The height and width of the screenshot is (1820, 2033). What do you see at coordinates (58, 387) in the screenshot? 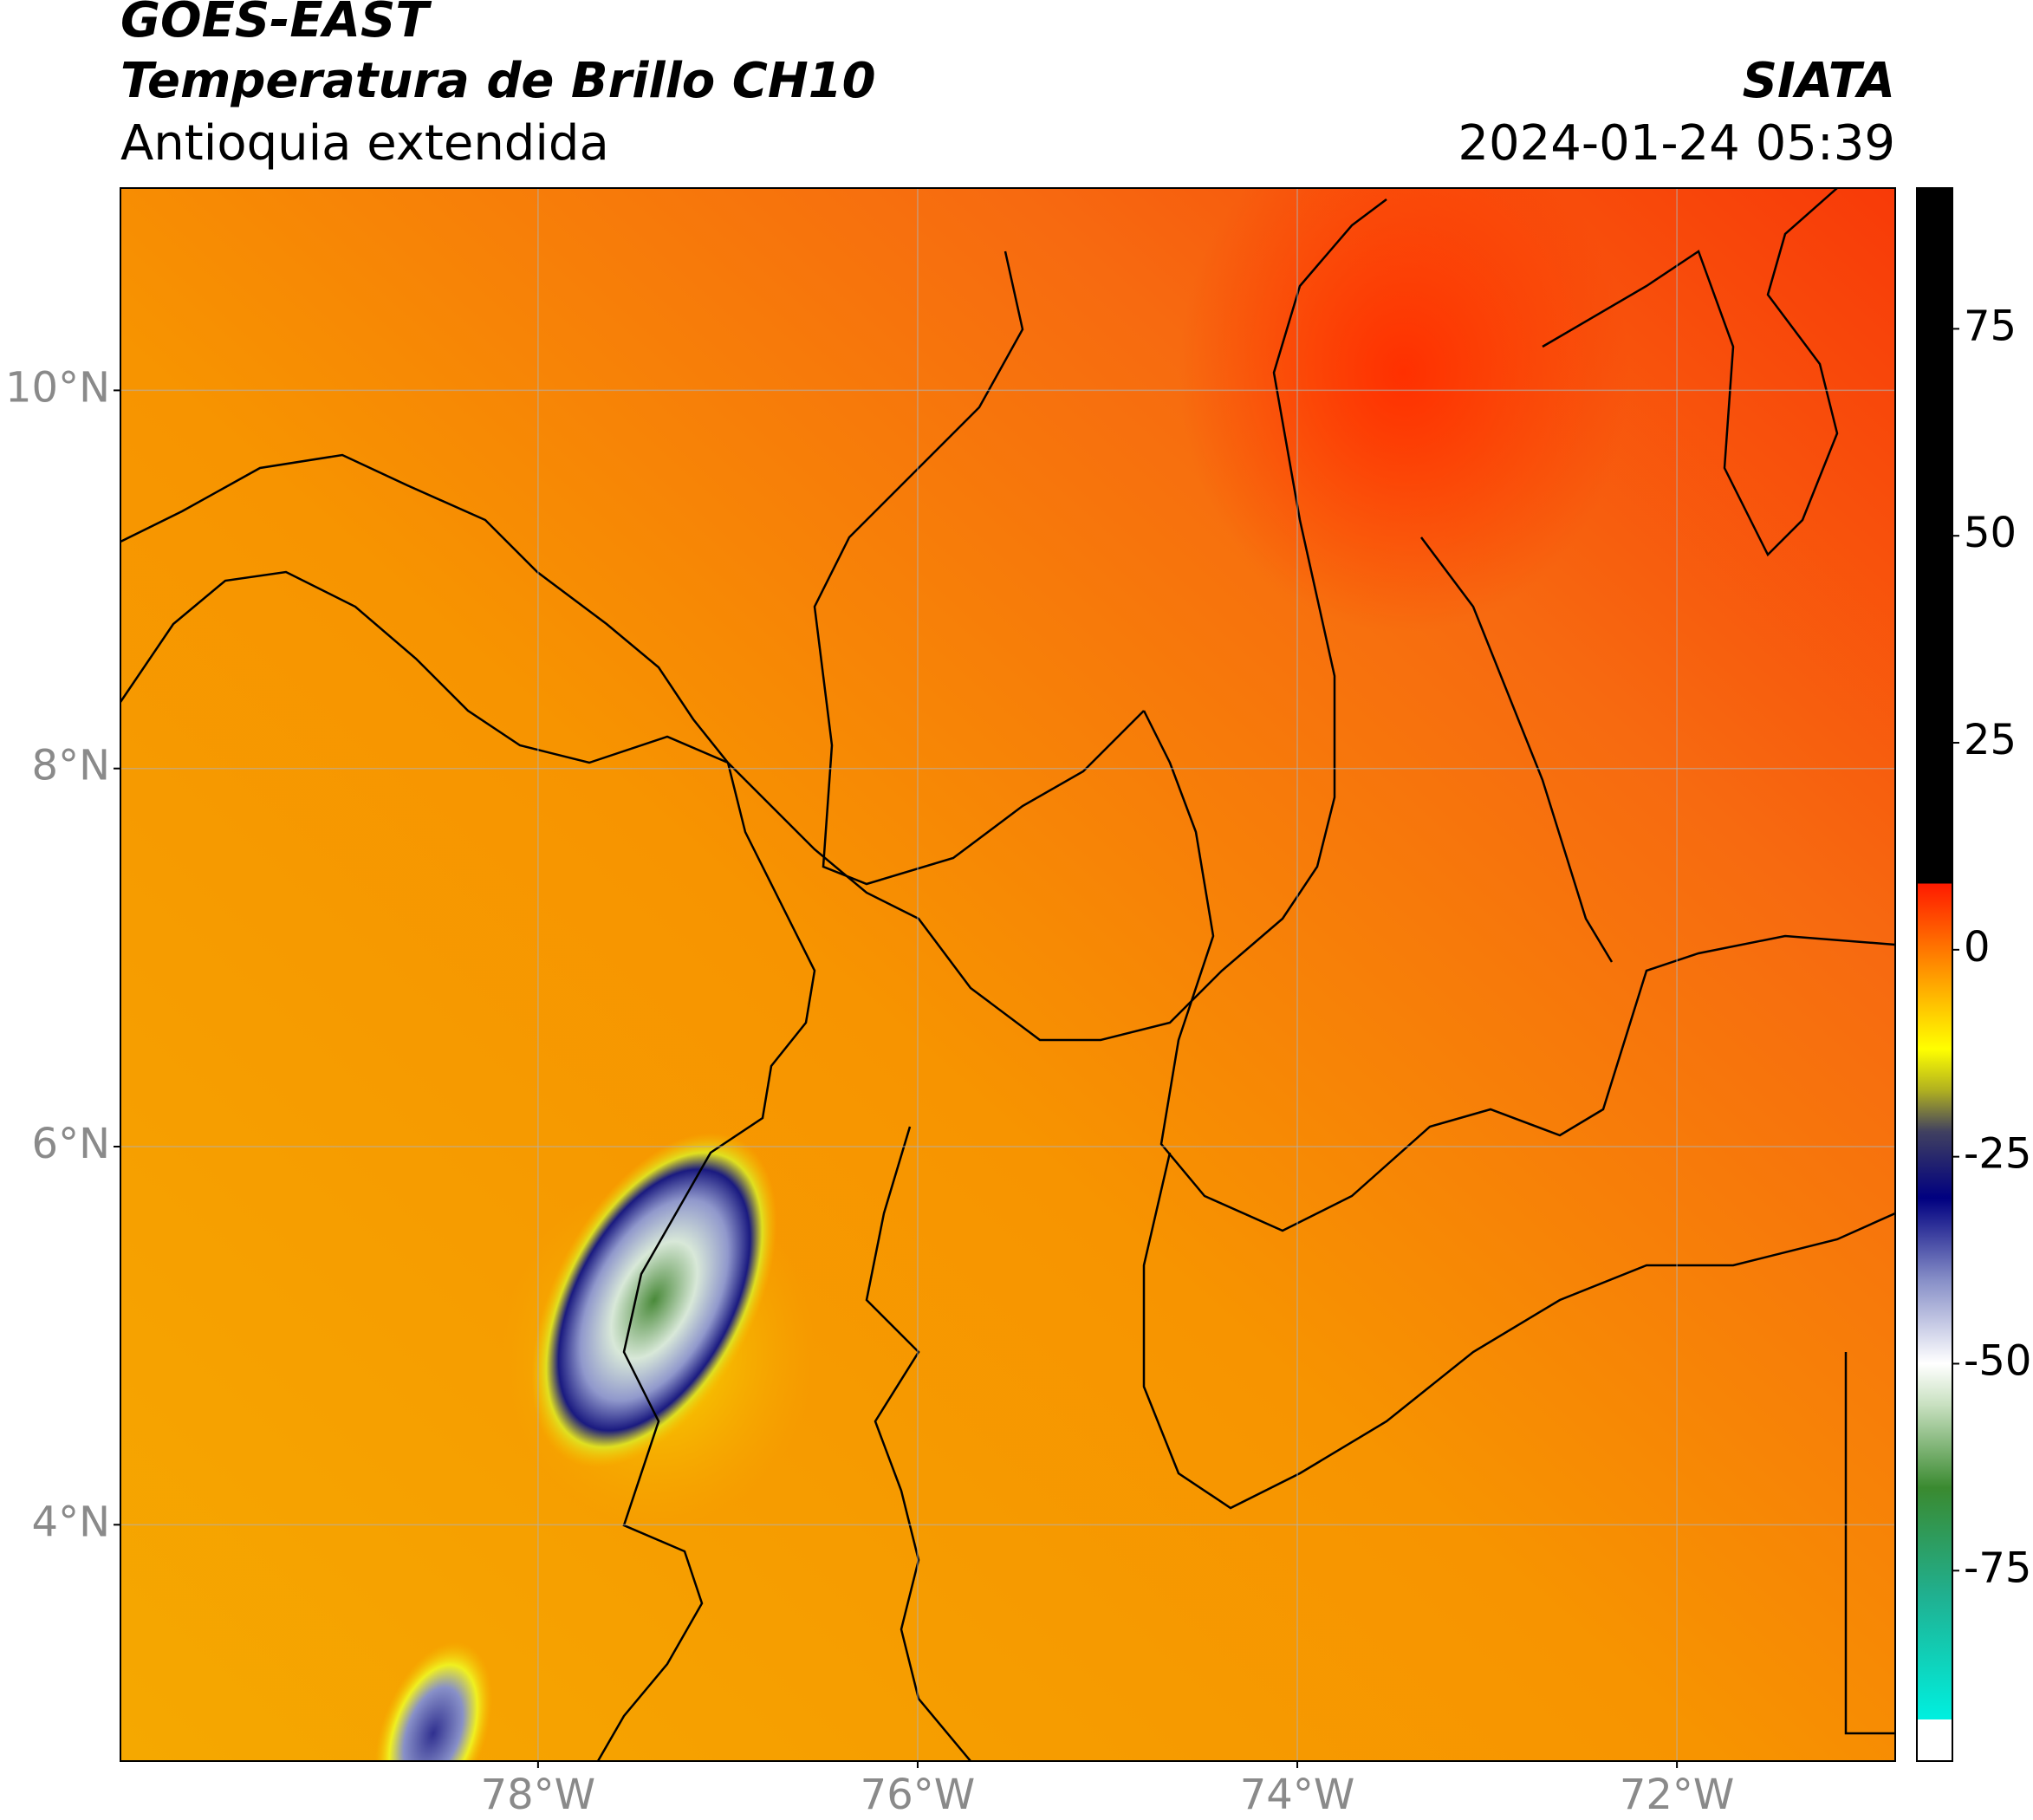
I see `y-tick-label: 10°N` at bounding box center [58, 387].